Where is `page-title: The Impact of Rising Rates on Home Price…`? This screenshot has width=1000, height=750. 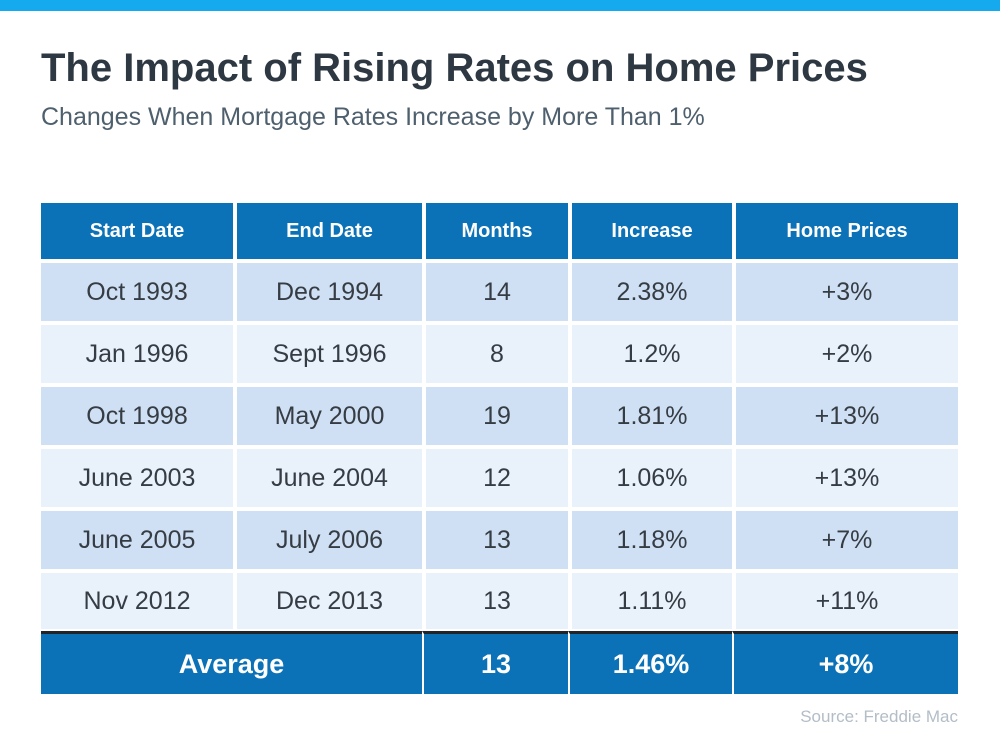
page-title: The Impact of Rising Rates on Home Price… is located at coordinates (454, 68).